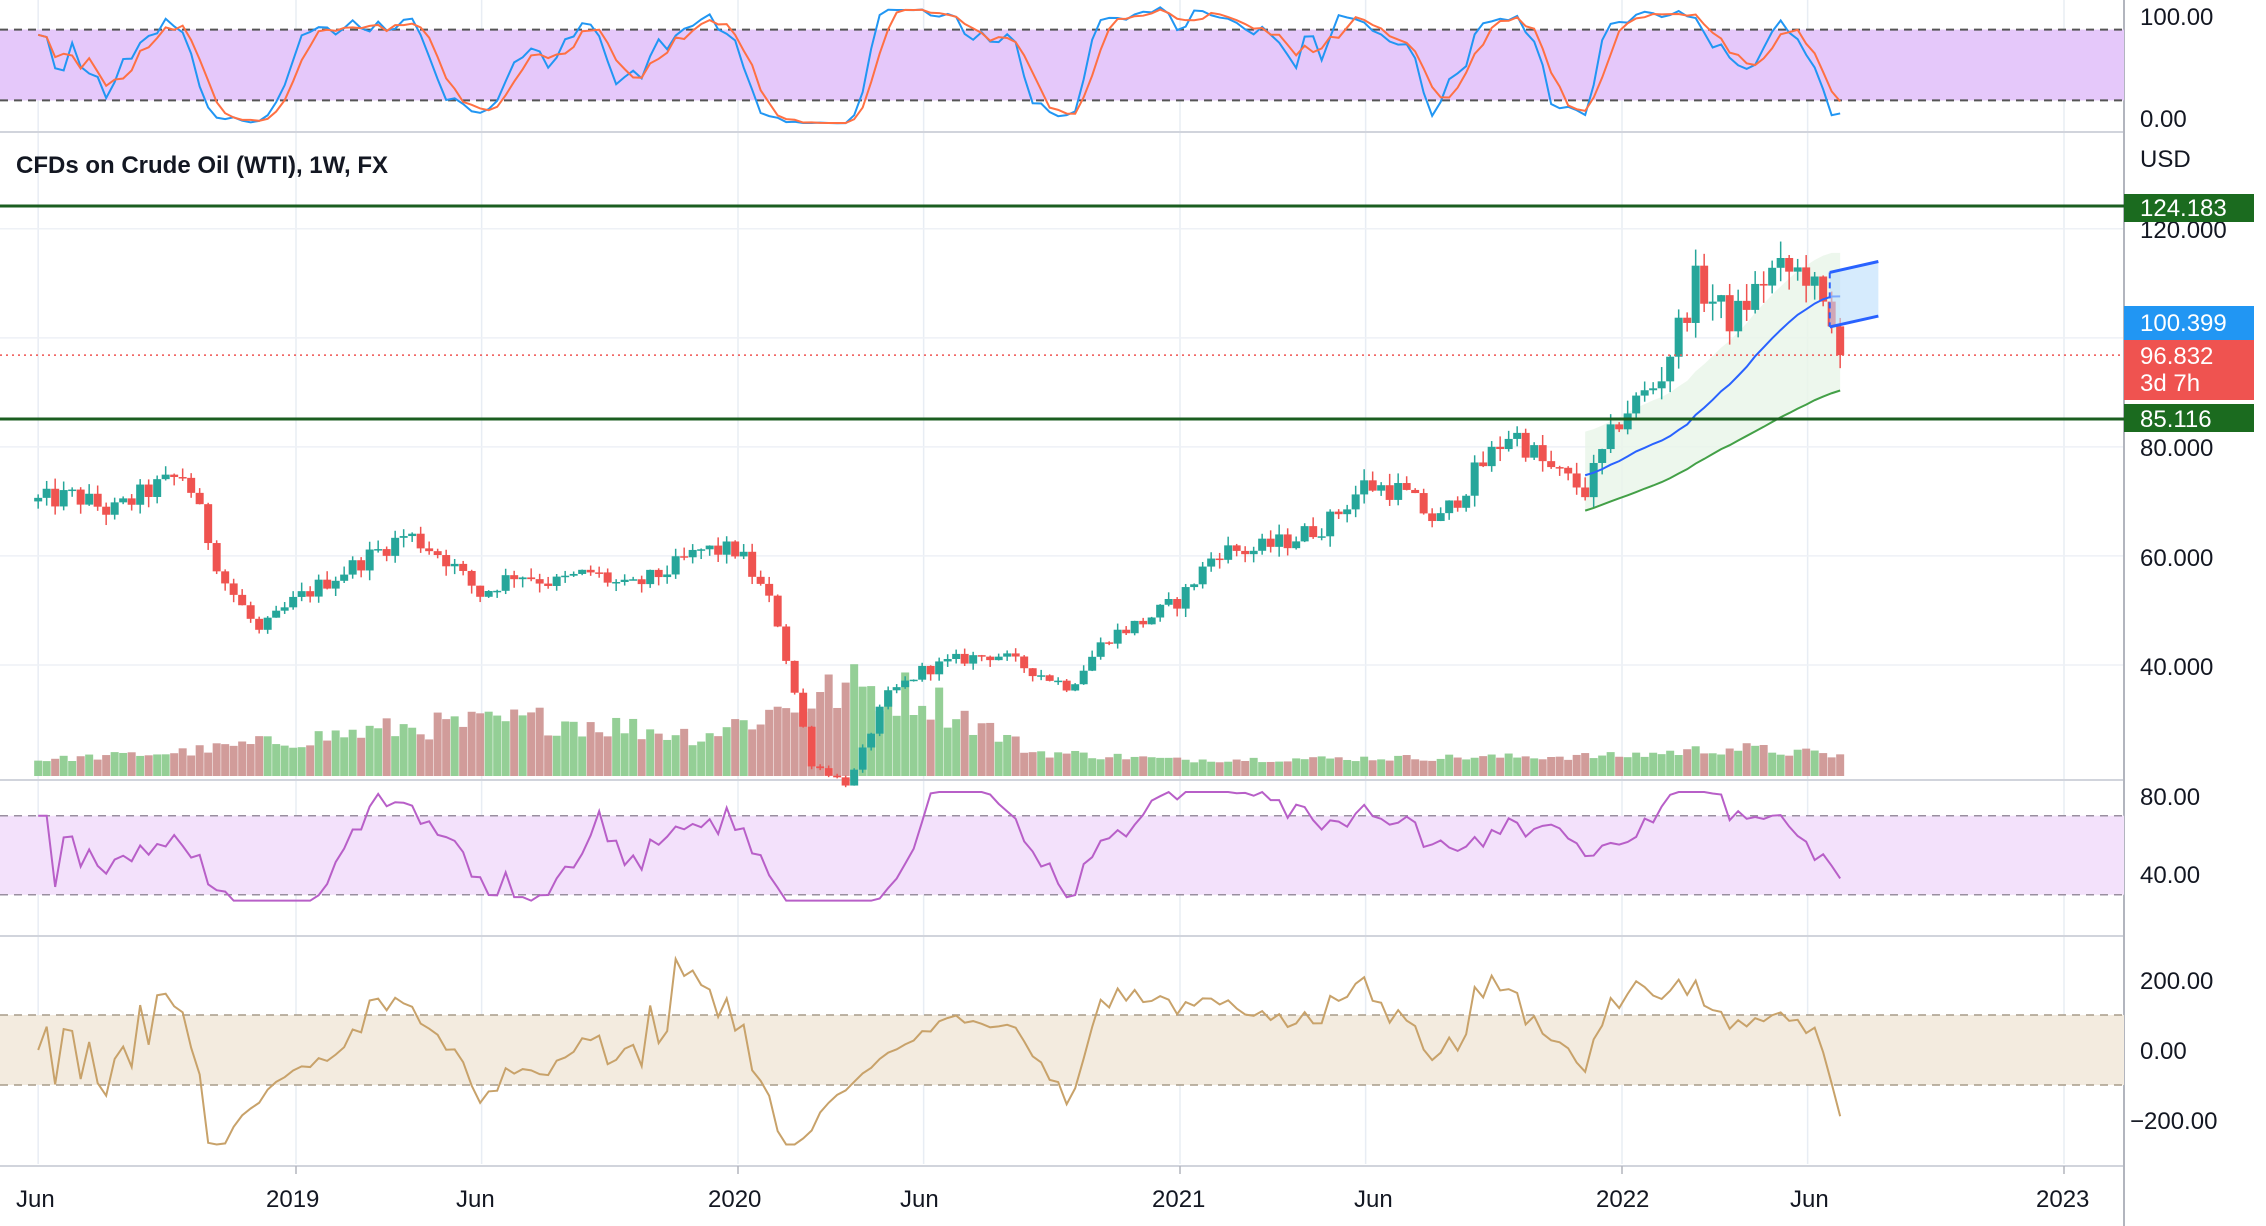  I want to click on level-low-value: 85.116, so click(2176, 419).